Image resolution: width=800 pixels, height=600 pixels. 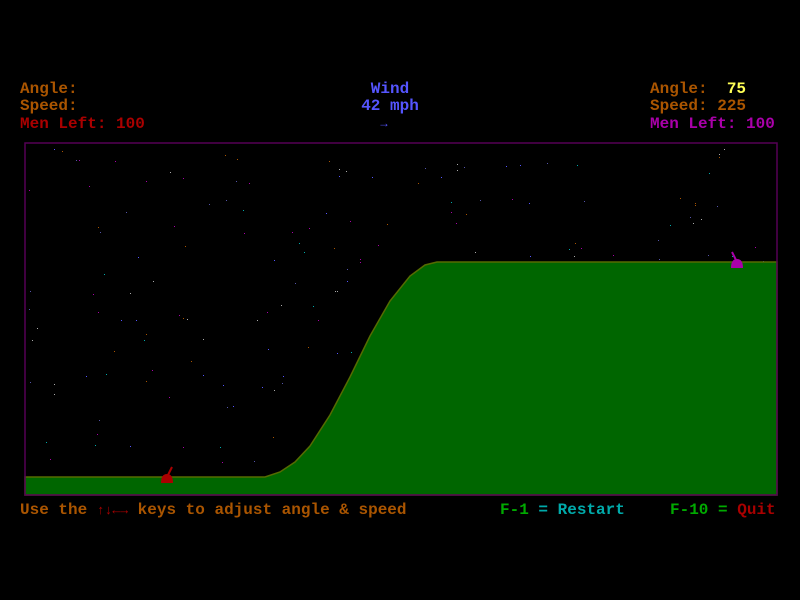 What do you see at coordinates (756, 510) in the screenshot?
I see `quit-label: Quit` at bounding box center [756, 510].